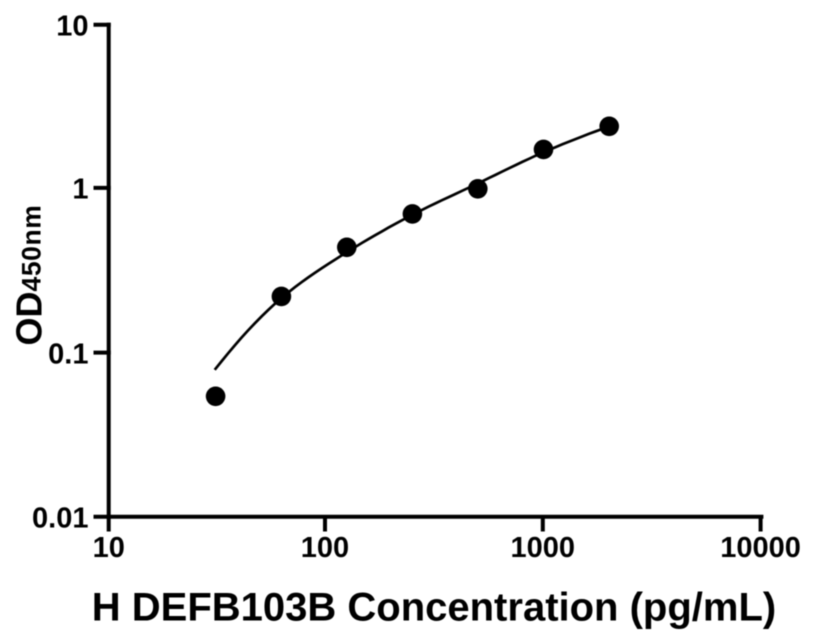 The width and height of the screenshot is (816, 640). What do you see at coordinates (543, 548) in the screenshot?
I see `svg-text: 1000` at bounding box center [543, 548].